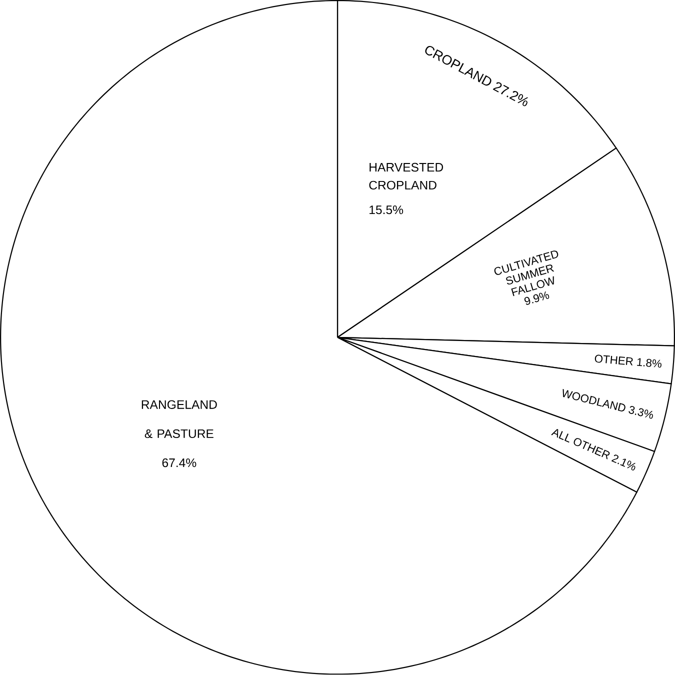 This screenshot has width=675, height=675. I want to click on data-label: 67.4%, so click(179, 463).